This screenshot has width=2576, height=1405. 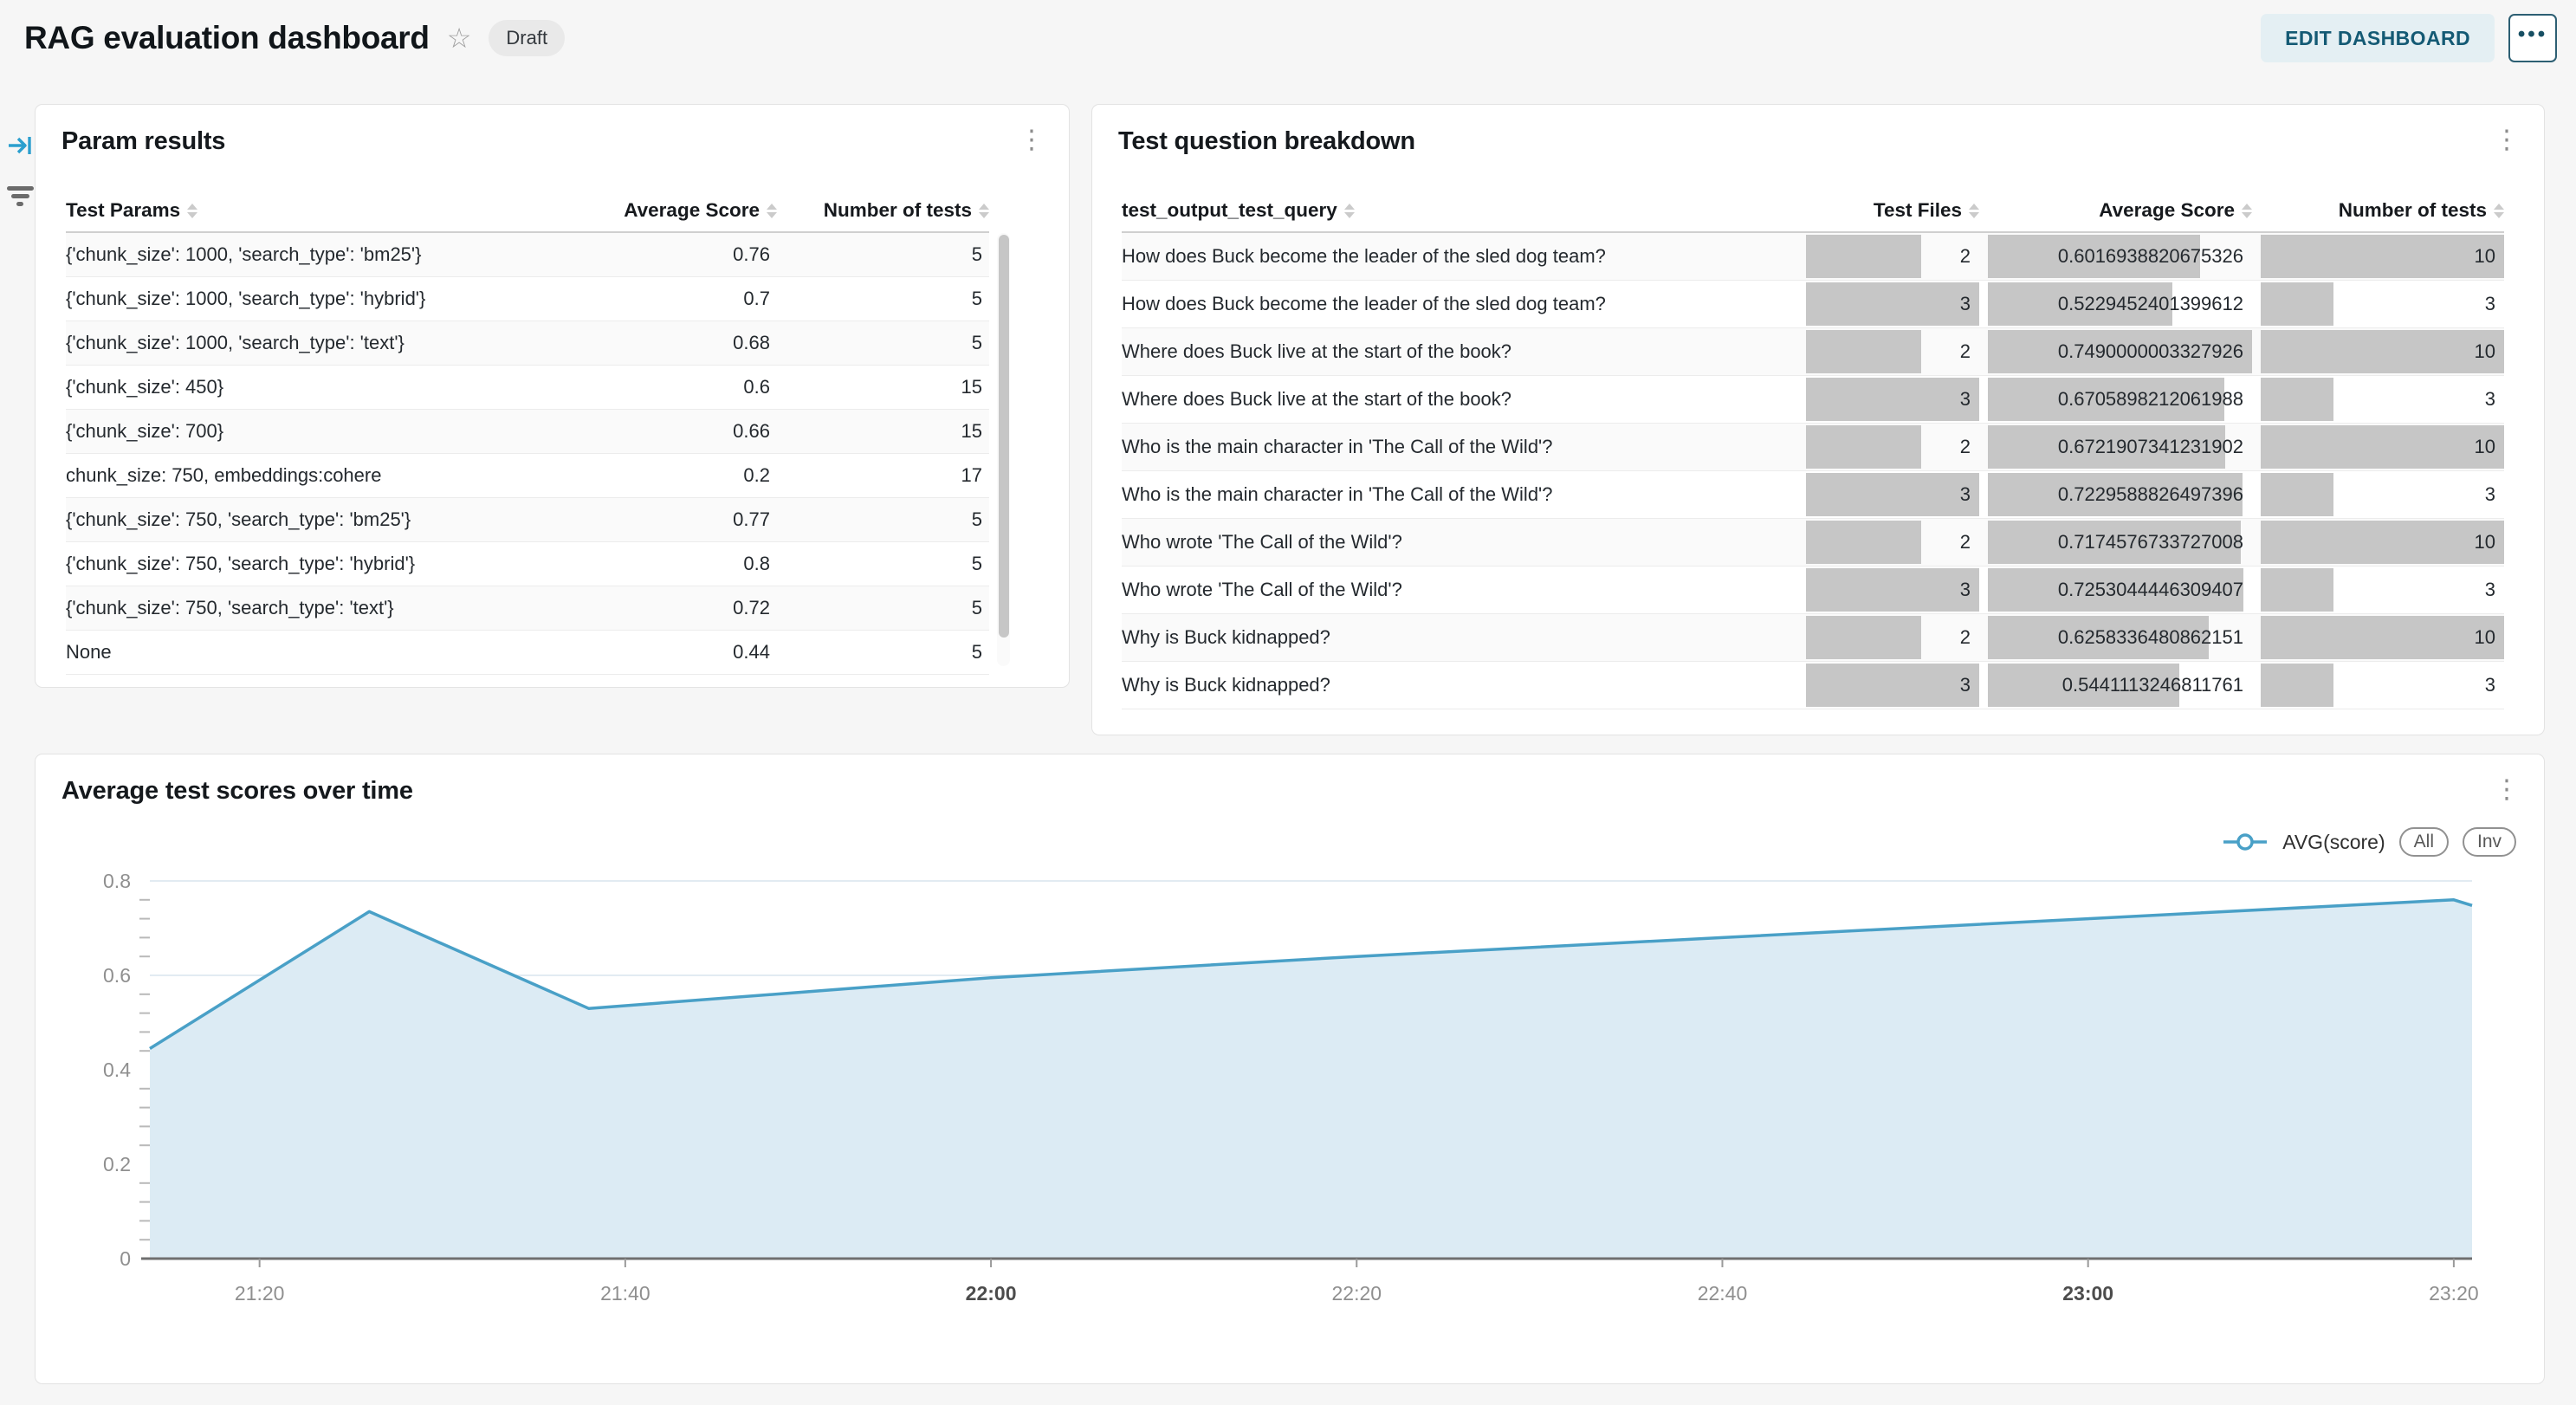 I want to click on legend-inv-button: Inv, so click(x=2489, y=842).